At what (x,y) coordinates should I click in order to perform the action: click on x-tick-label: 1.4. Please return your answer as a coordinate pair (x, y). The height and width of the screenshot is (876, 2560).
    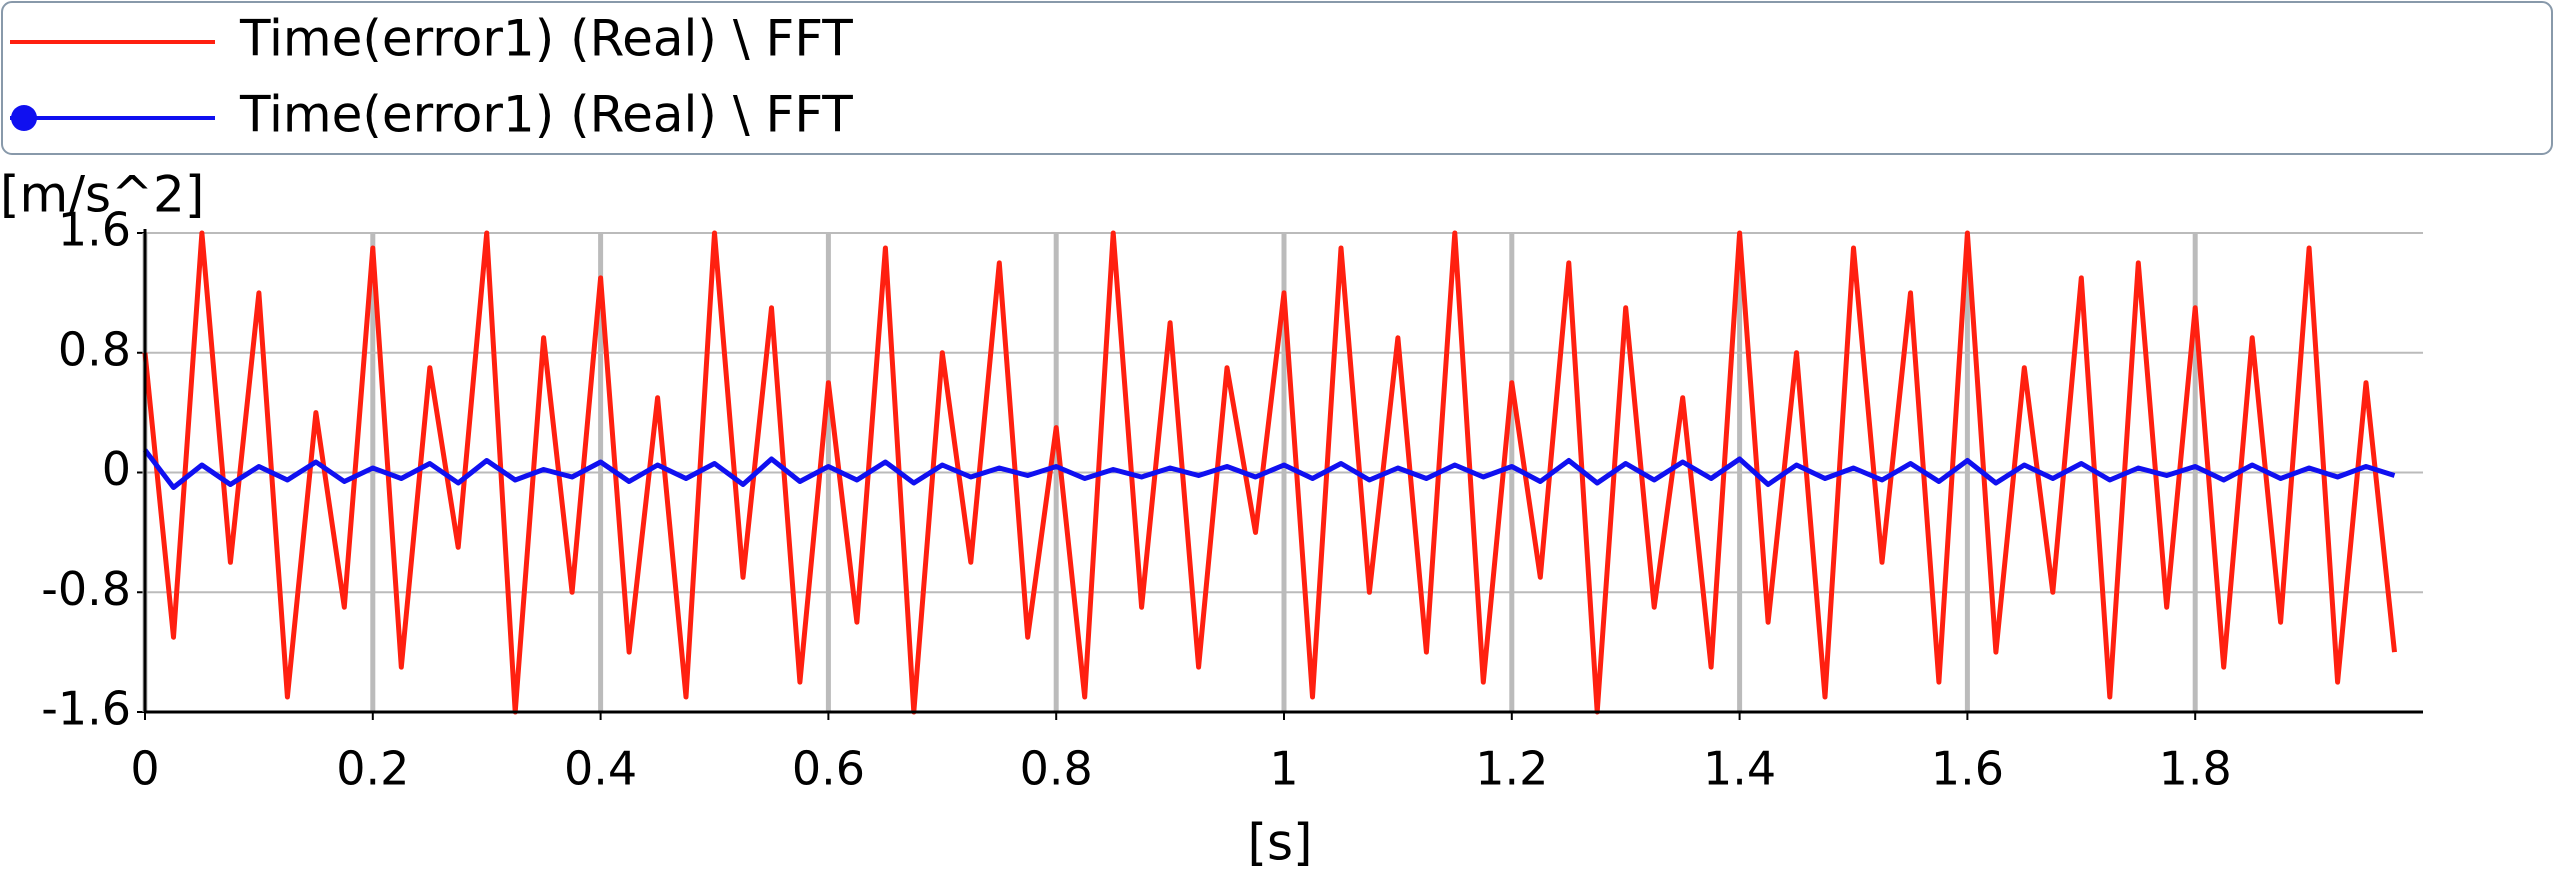
    Looking at the image, I should click on (1739, 769).